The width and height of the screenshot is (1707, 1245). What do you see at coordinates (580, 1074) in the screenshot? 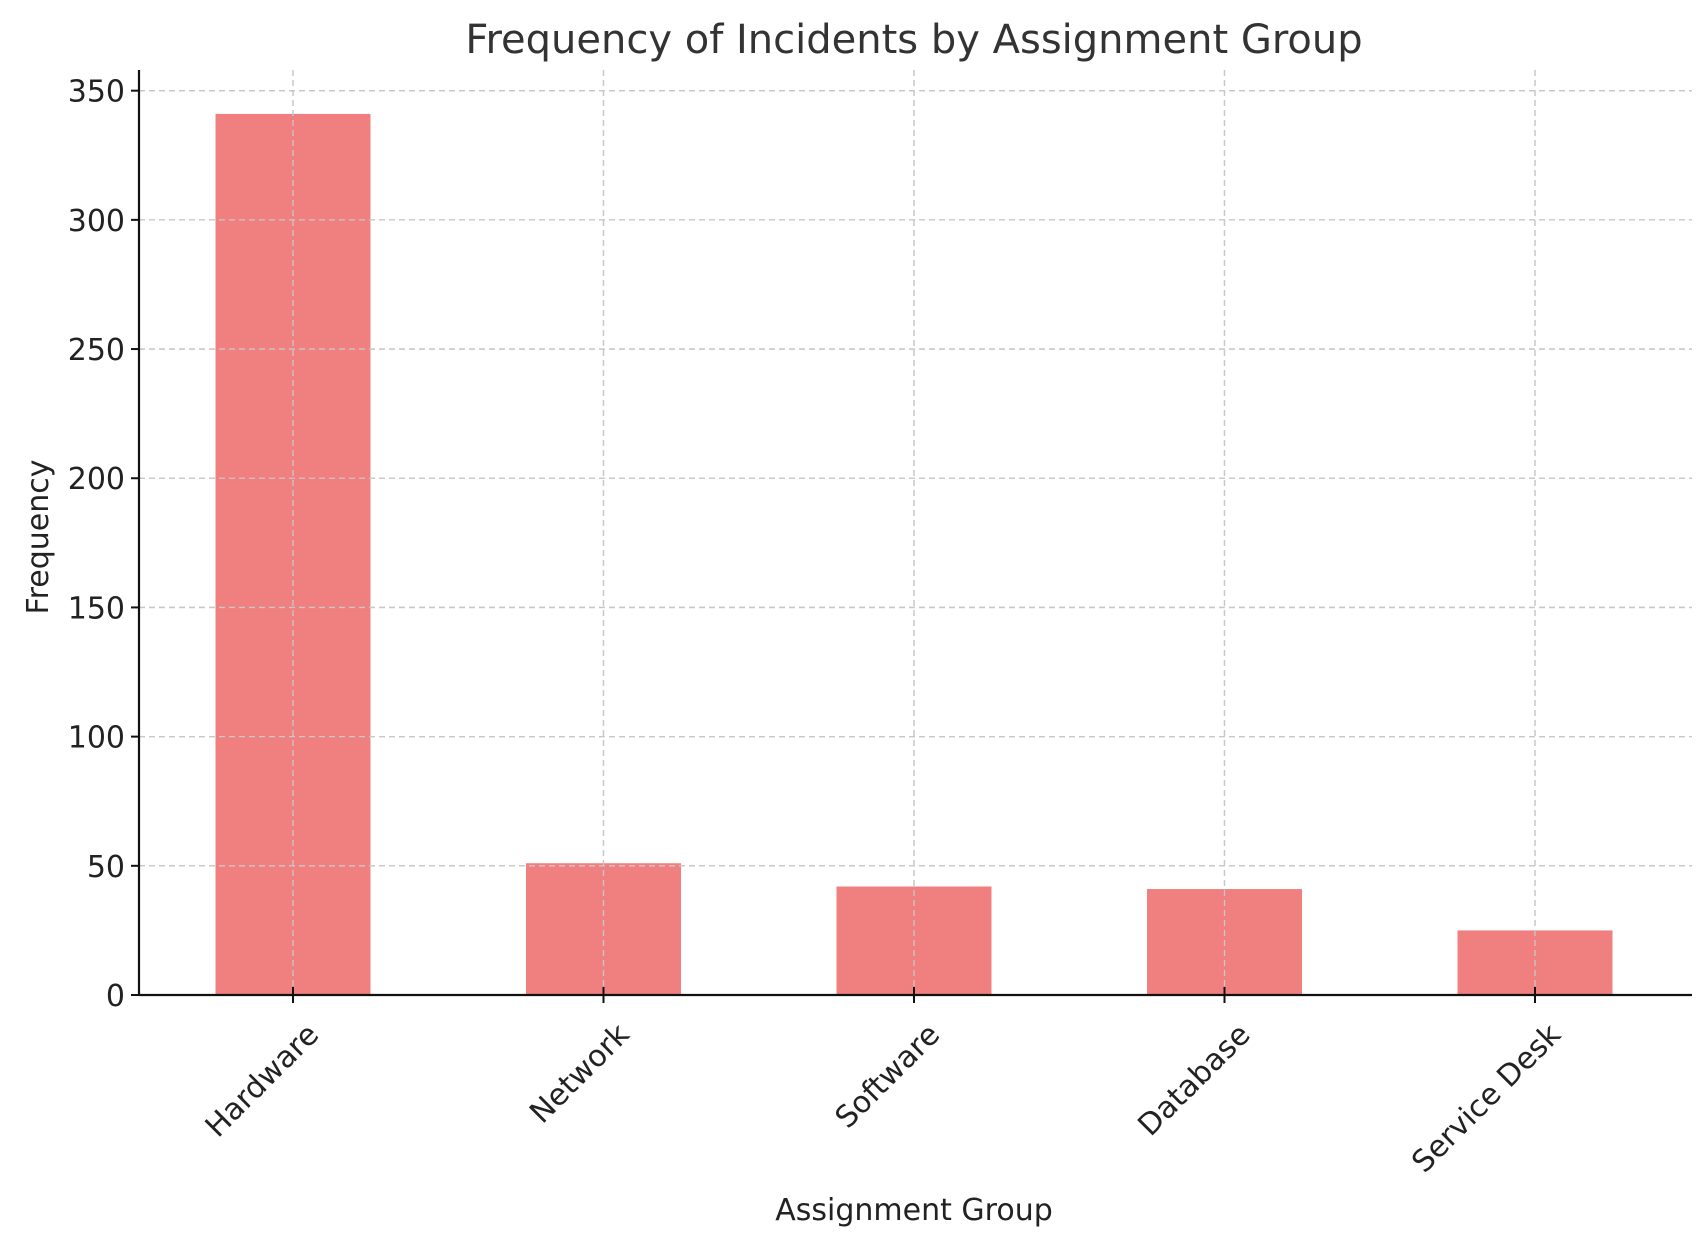
I see `x-tick-label-network: Network` at bounding box center [580, 1074].